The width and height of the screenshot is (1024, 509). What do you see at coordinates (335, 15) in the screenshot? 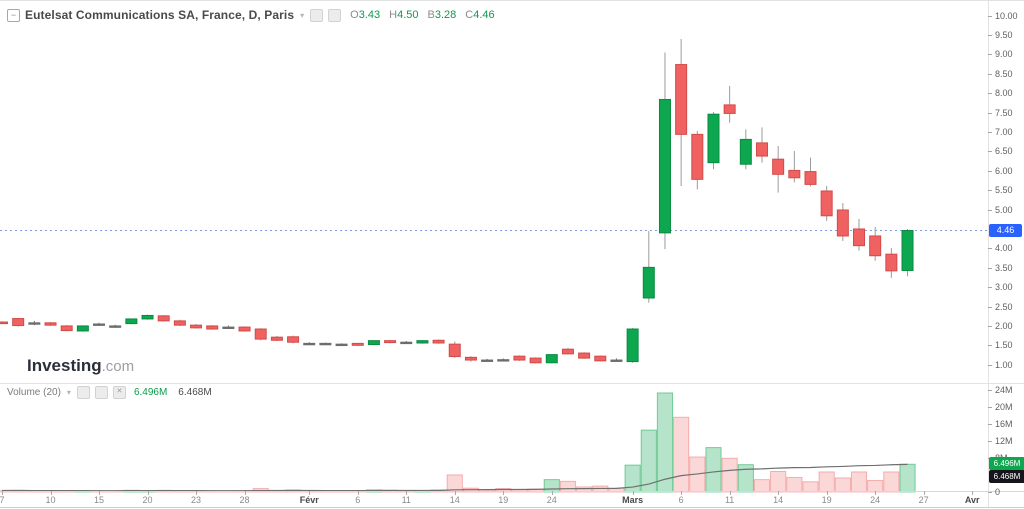
I see `legend-hide-icon` at bounding box center [335, 15].